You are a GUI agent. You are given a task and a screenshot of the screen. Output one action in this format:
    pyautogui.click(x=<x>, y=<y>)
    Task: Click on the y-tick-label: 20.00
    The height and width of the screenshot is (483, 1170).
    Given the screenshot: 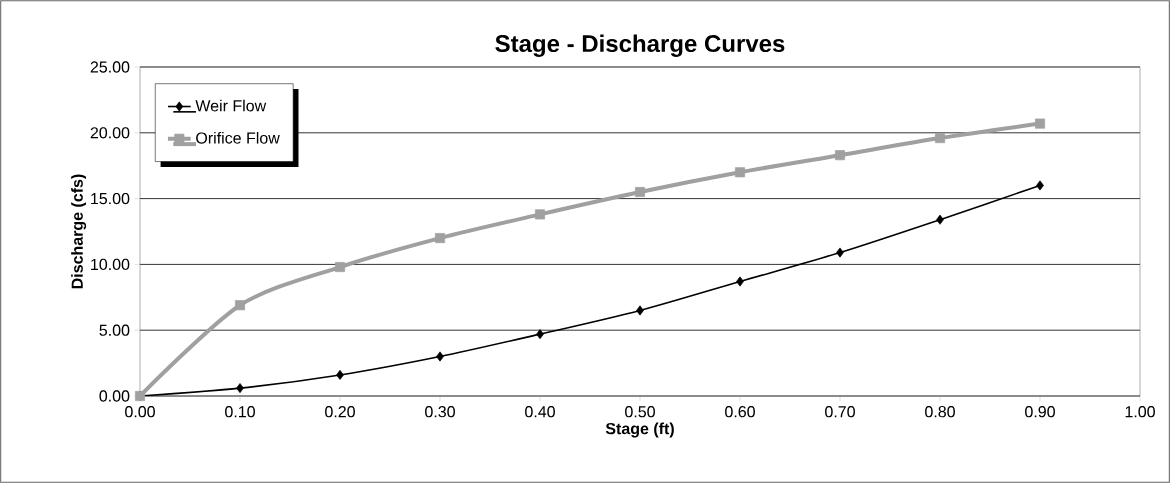 What is the action you would take?
    pyautogui.click(x=110, y=133)
    